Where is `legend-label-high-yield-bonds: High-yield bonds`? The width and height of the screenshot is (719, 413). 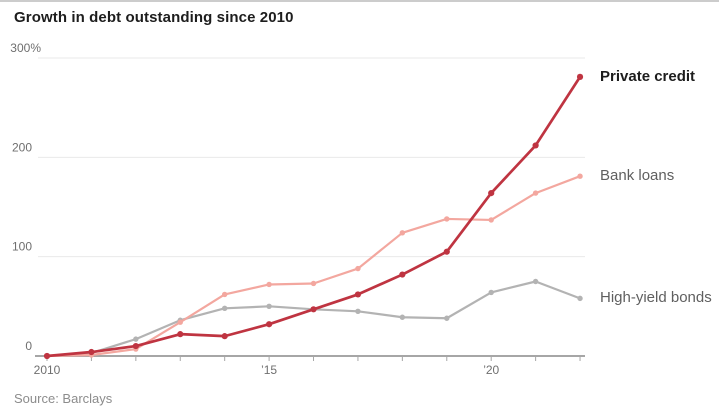 legend-label-high-yield-bonds: High-yield bonds is located at coordinates (656, 298).